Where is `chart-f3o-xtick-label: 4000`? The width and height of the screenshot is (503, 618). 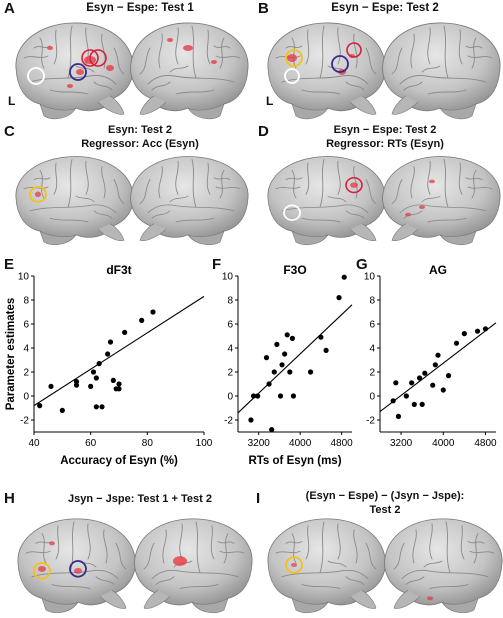
chart-f3o-xtick-label: 4000 is located at coordinates (300, 443).